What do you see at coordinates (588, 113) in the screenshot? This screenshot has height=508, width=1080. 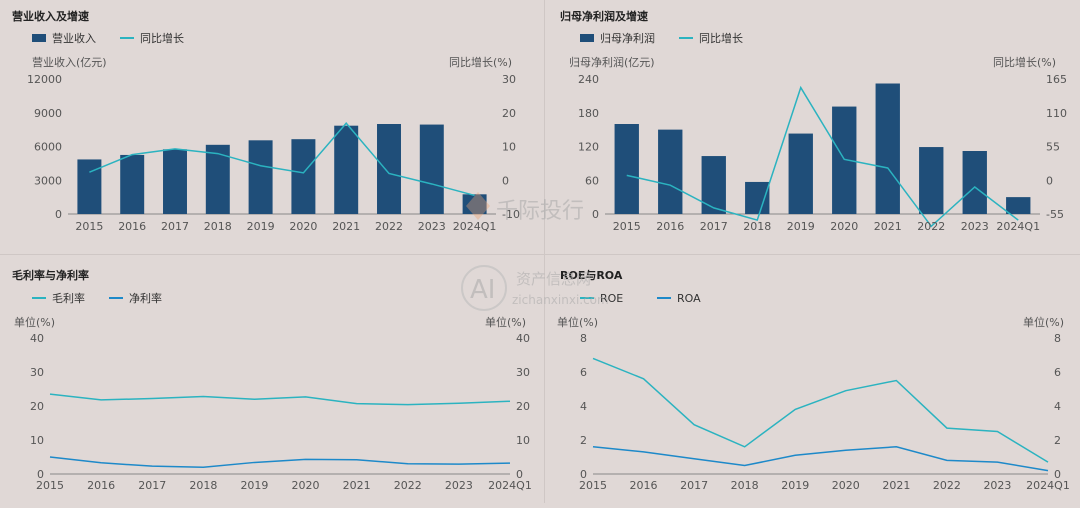 I see `y-tick-left: 180` at bounding box center [588, 113].